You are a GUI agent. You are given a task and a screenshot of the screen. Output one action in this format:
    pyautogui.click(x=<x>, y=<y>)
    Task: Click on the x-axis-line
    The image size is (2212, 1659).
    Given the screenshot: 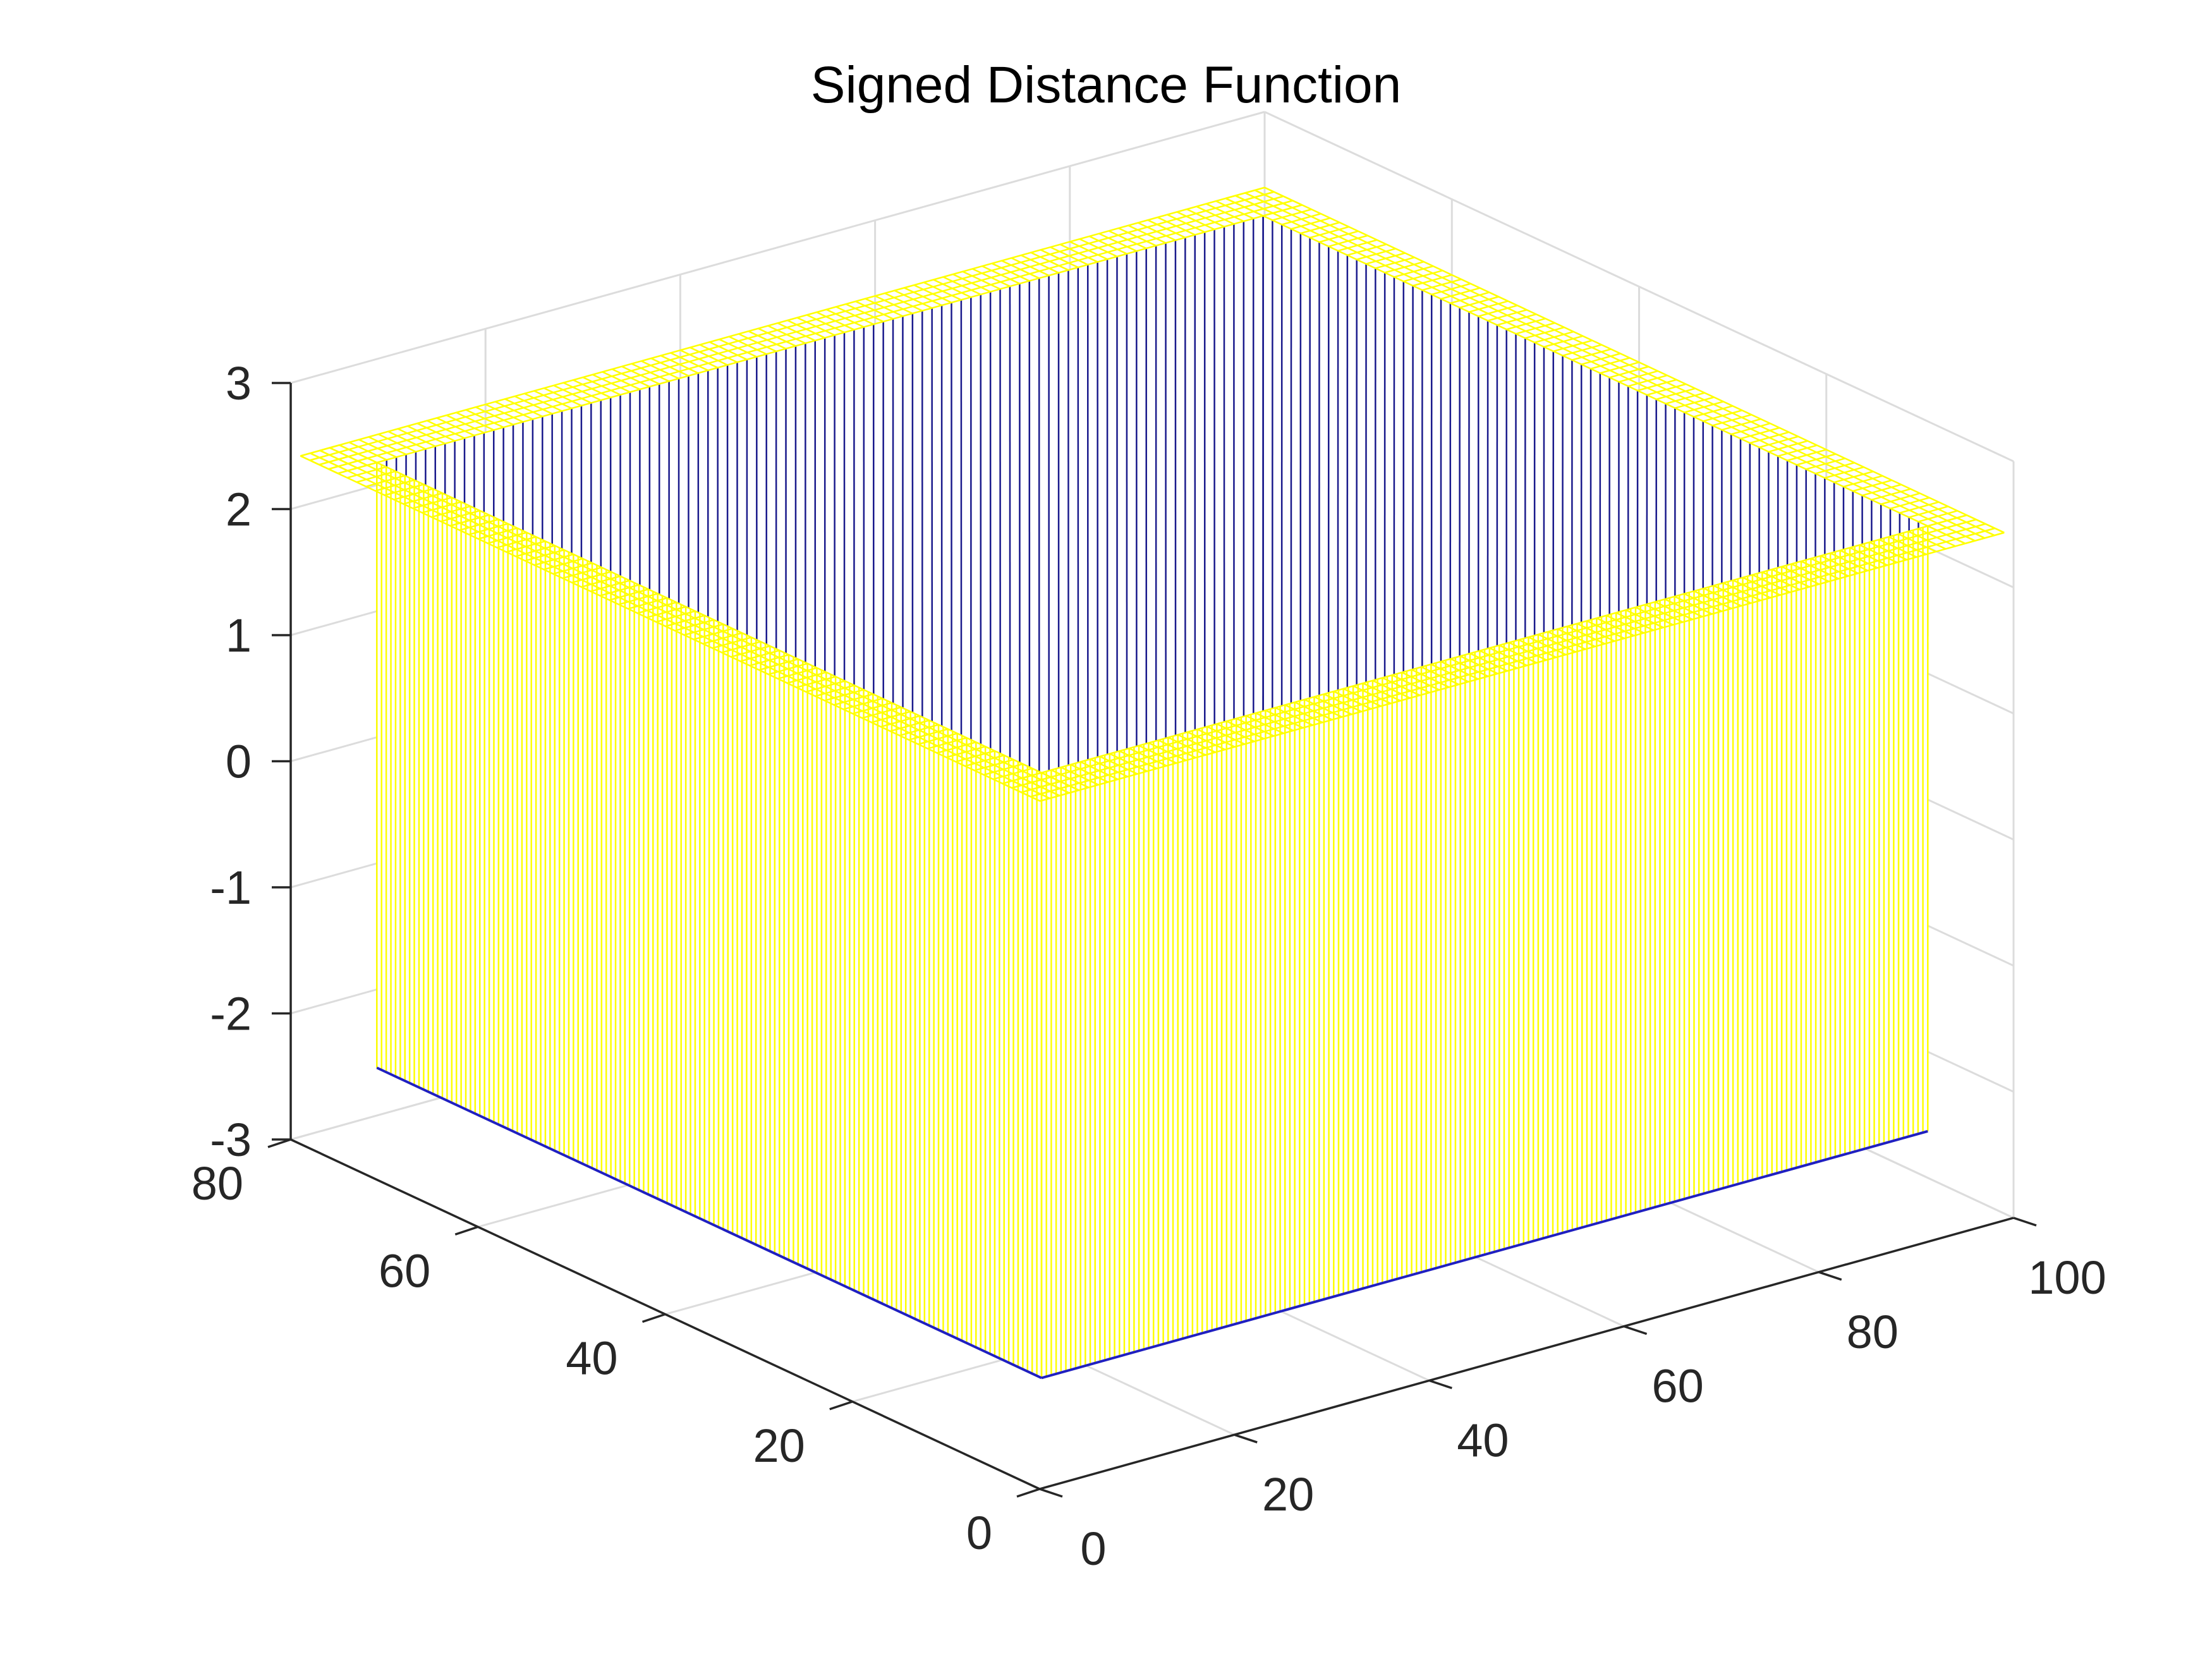 What is the action you would take?
    pyautogui.click(x=1526, y=1353)
    